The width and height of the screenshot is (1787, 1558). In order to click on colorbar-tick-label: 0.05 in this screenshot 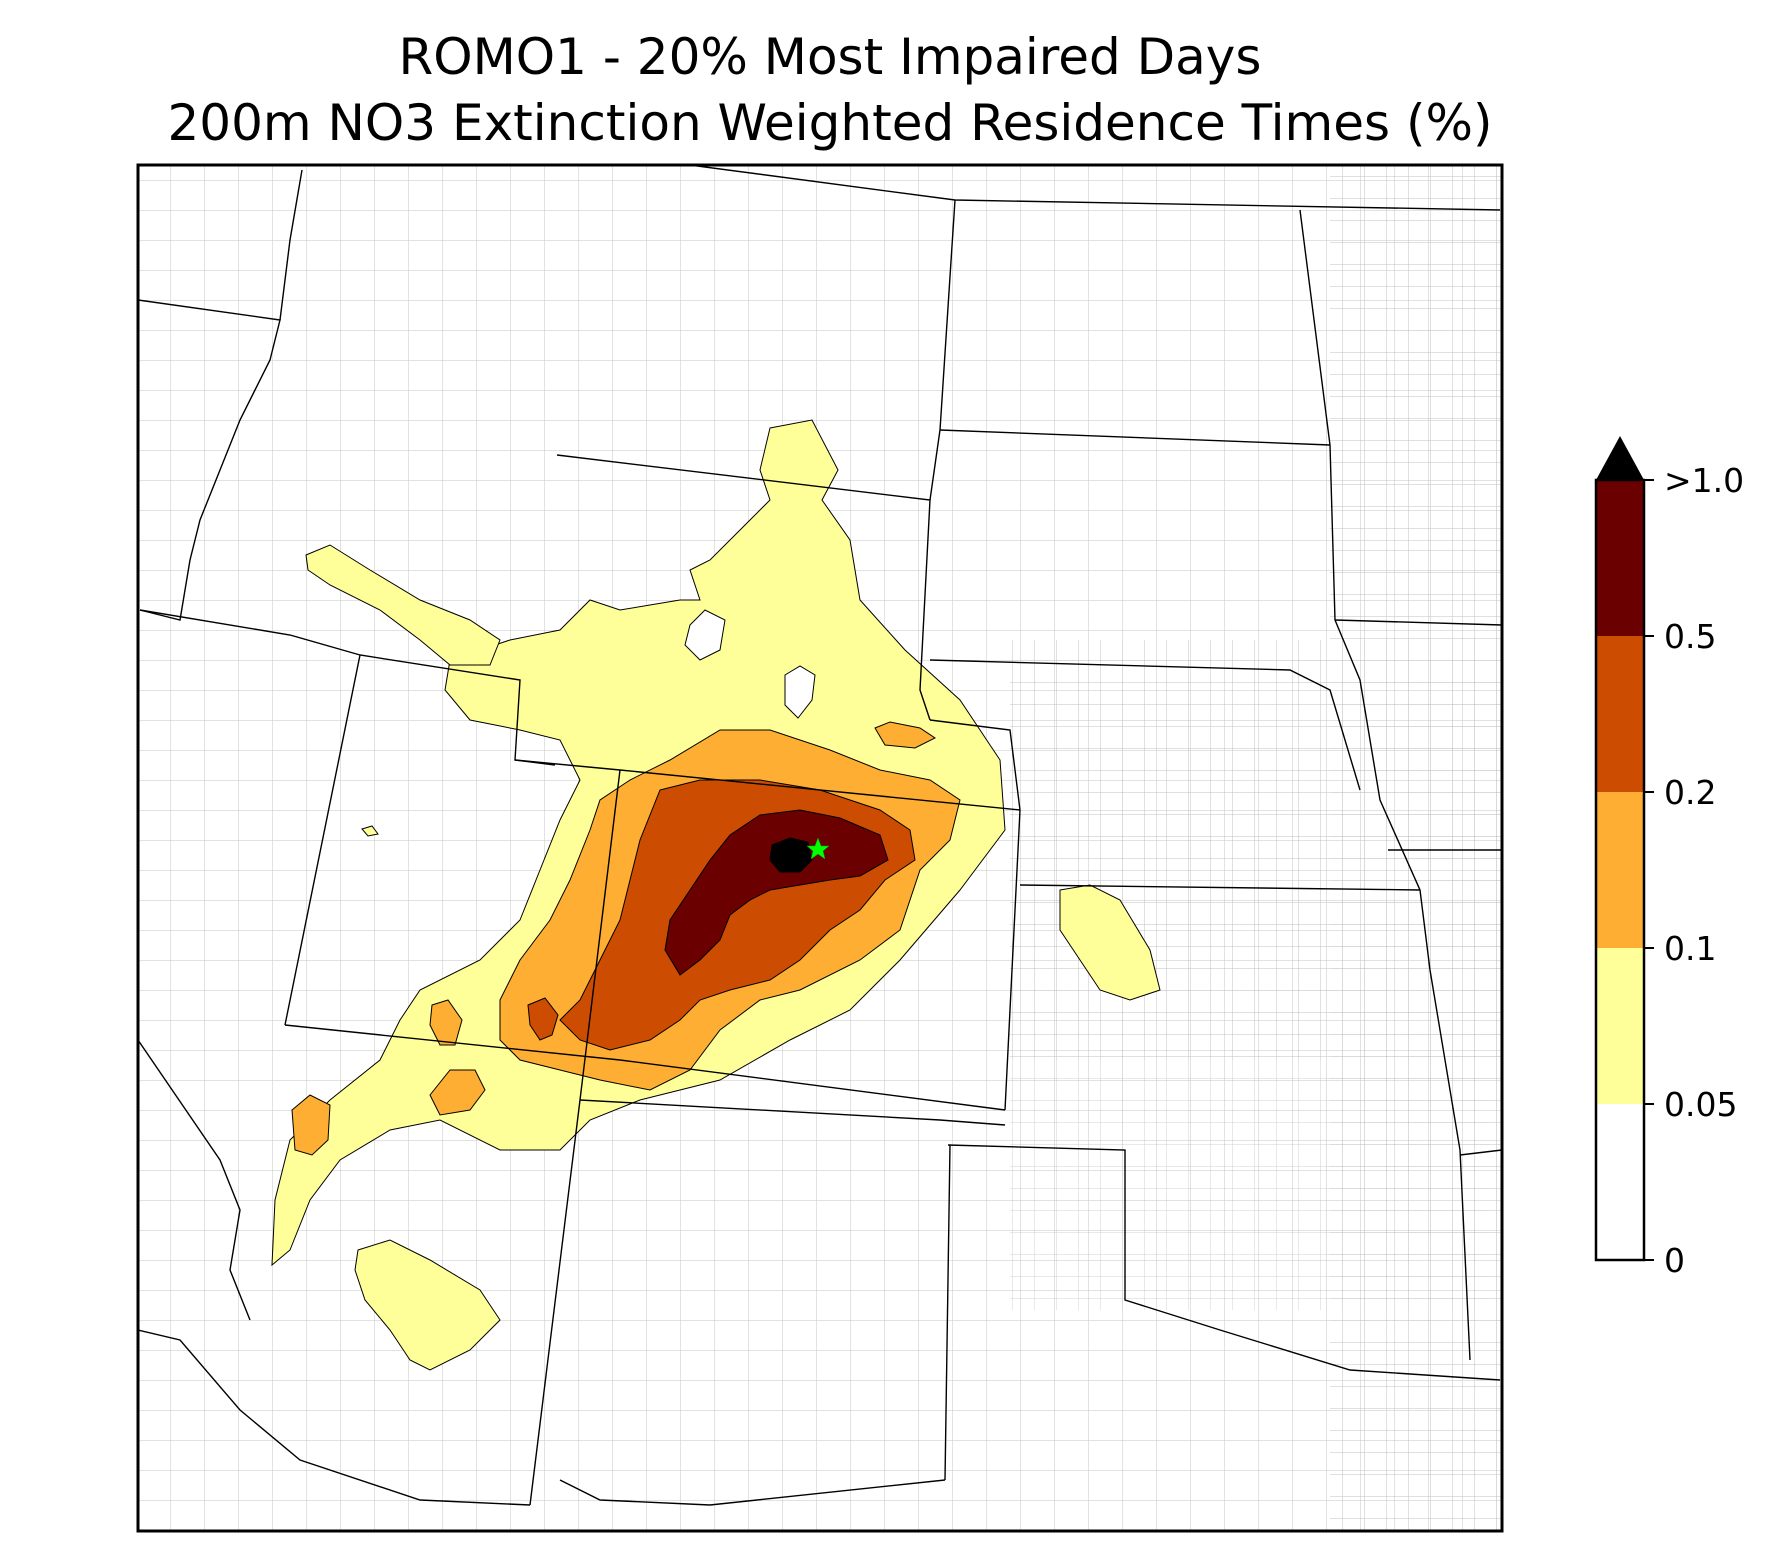, I will do `click(1700, 1104)`.